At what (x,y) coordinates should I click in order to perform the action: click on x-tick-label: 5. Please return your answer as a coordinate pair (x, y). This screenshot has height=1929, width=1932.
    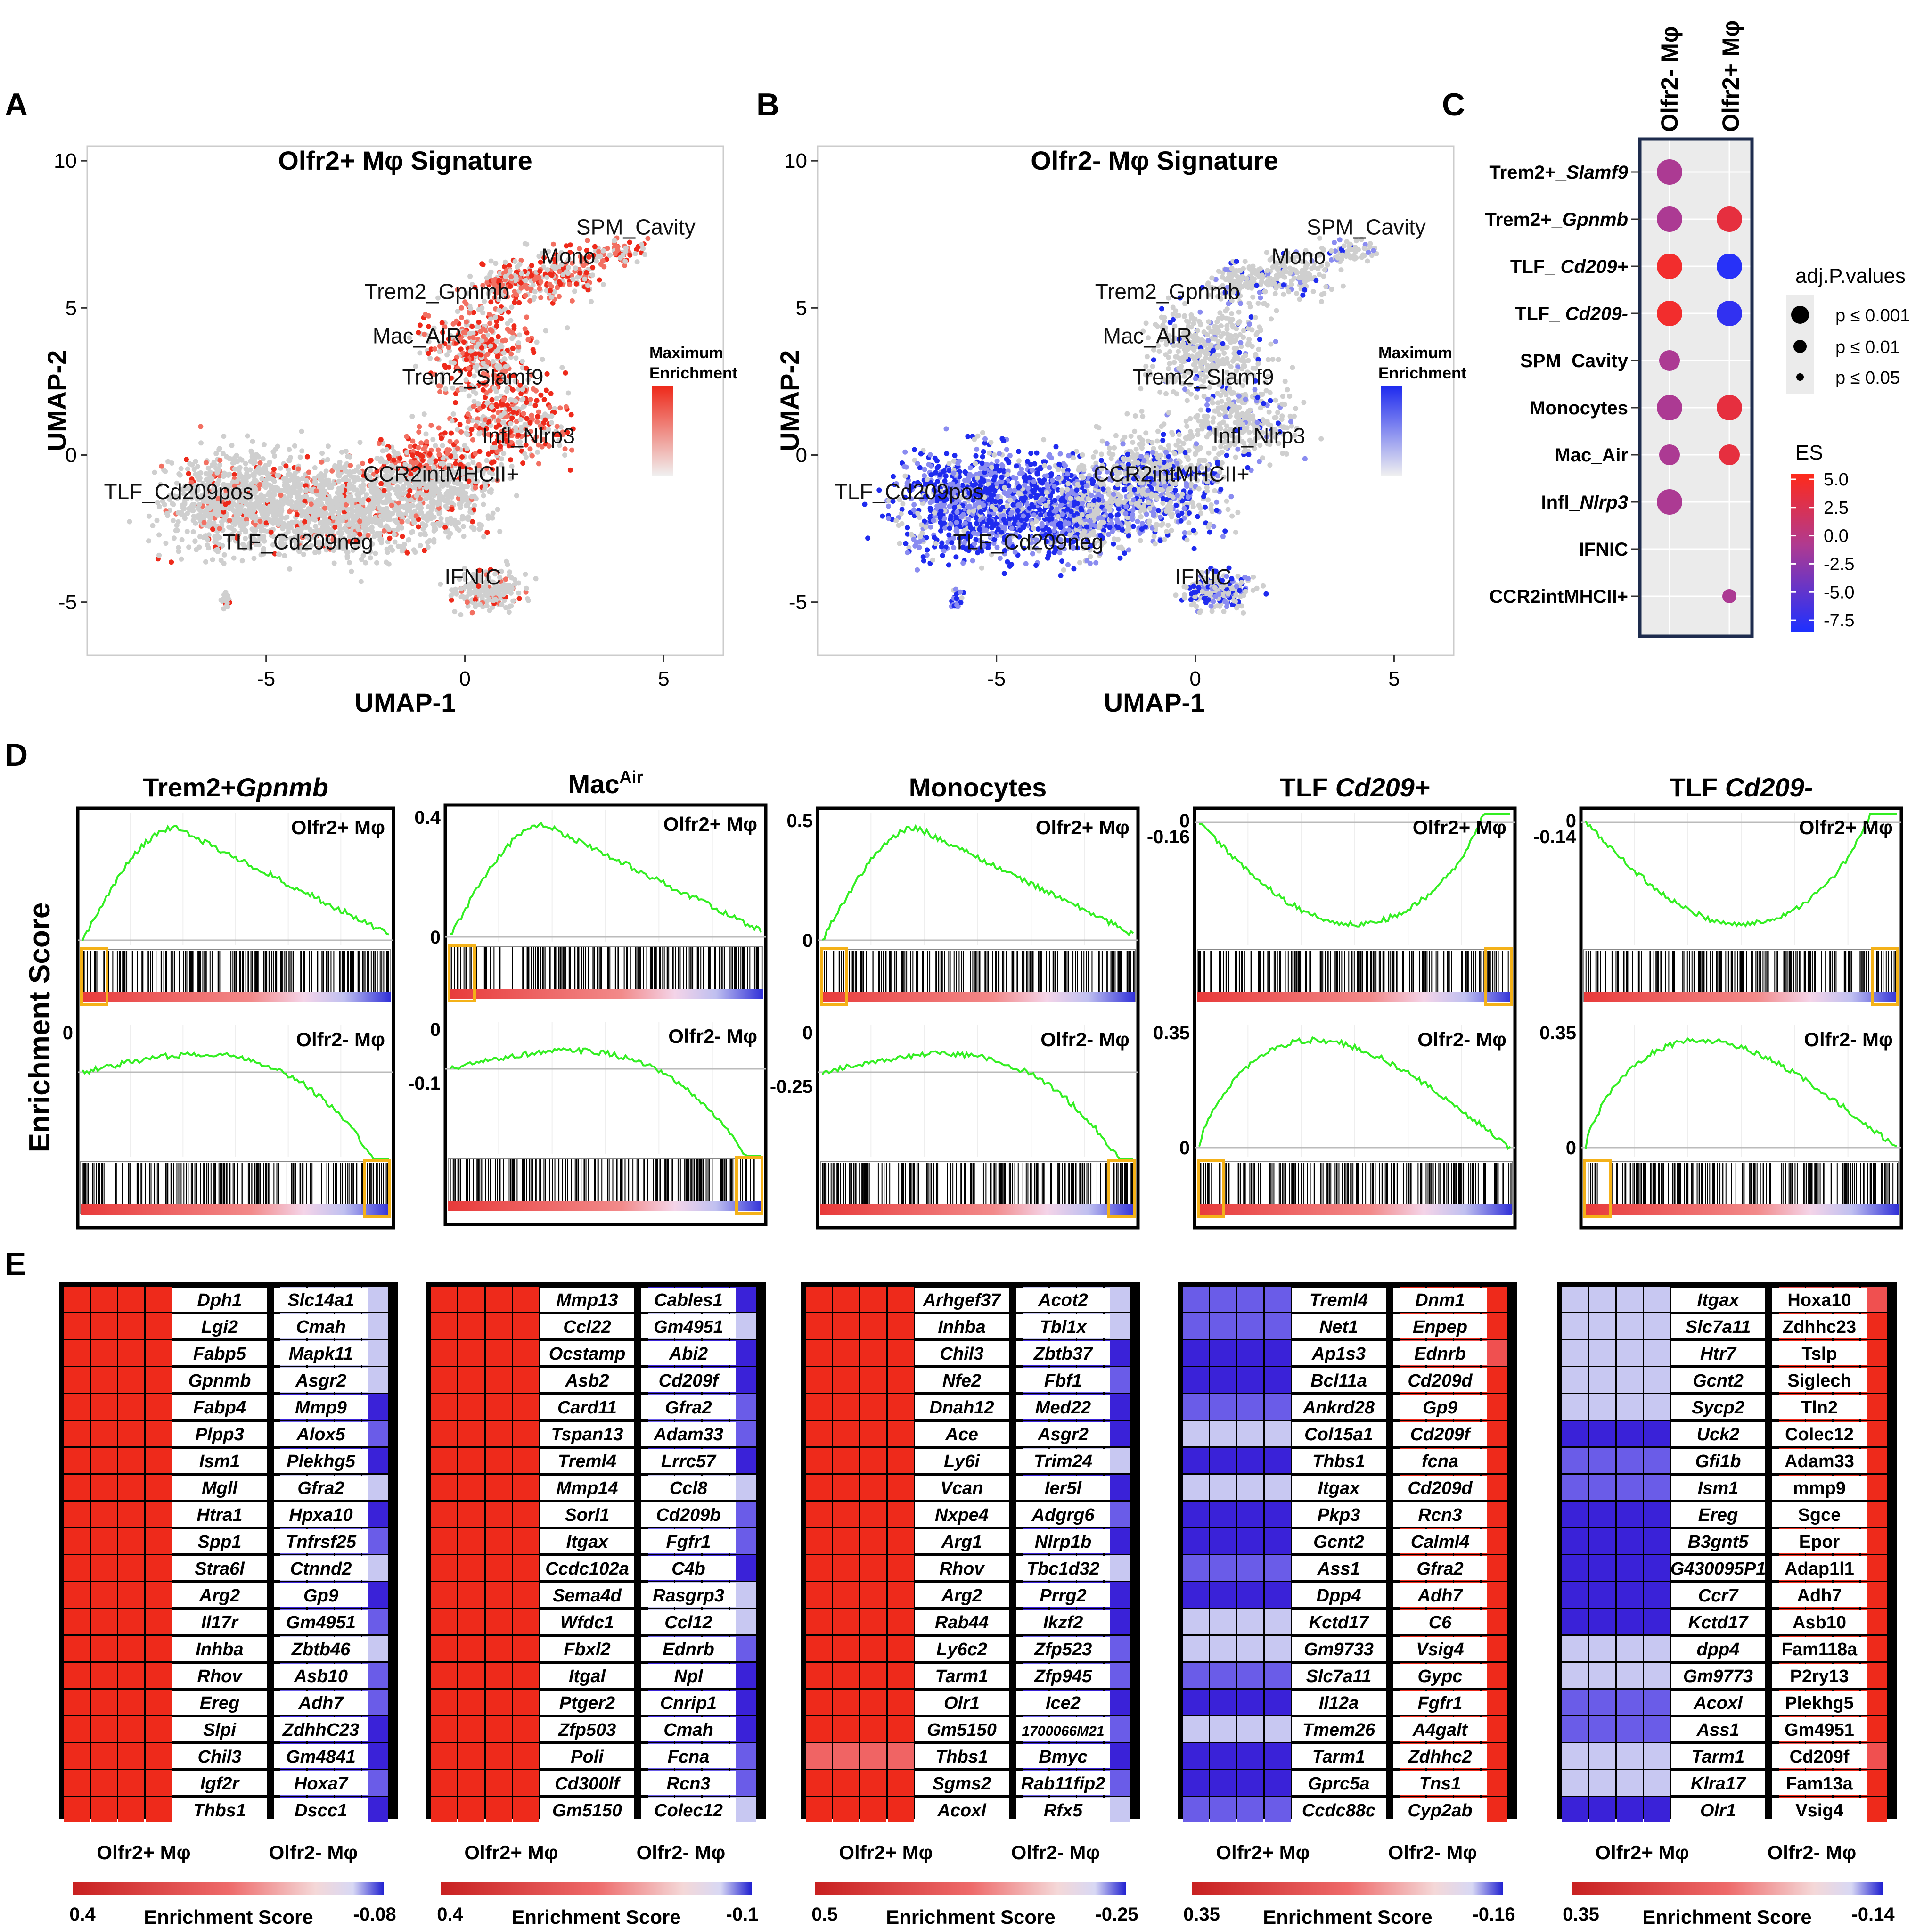
    Looking at the image, I should click on (663, 678).